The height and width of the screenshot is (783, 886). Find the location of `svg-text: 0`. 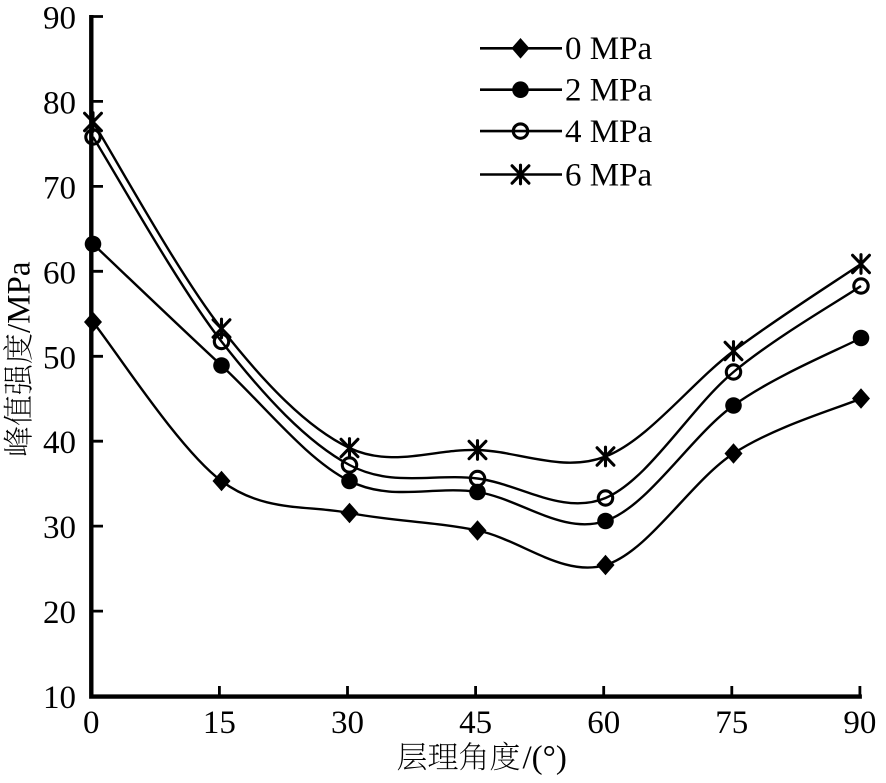

svg-text: 0 is located at coordinates (91, 723).